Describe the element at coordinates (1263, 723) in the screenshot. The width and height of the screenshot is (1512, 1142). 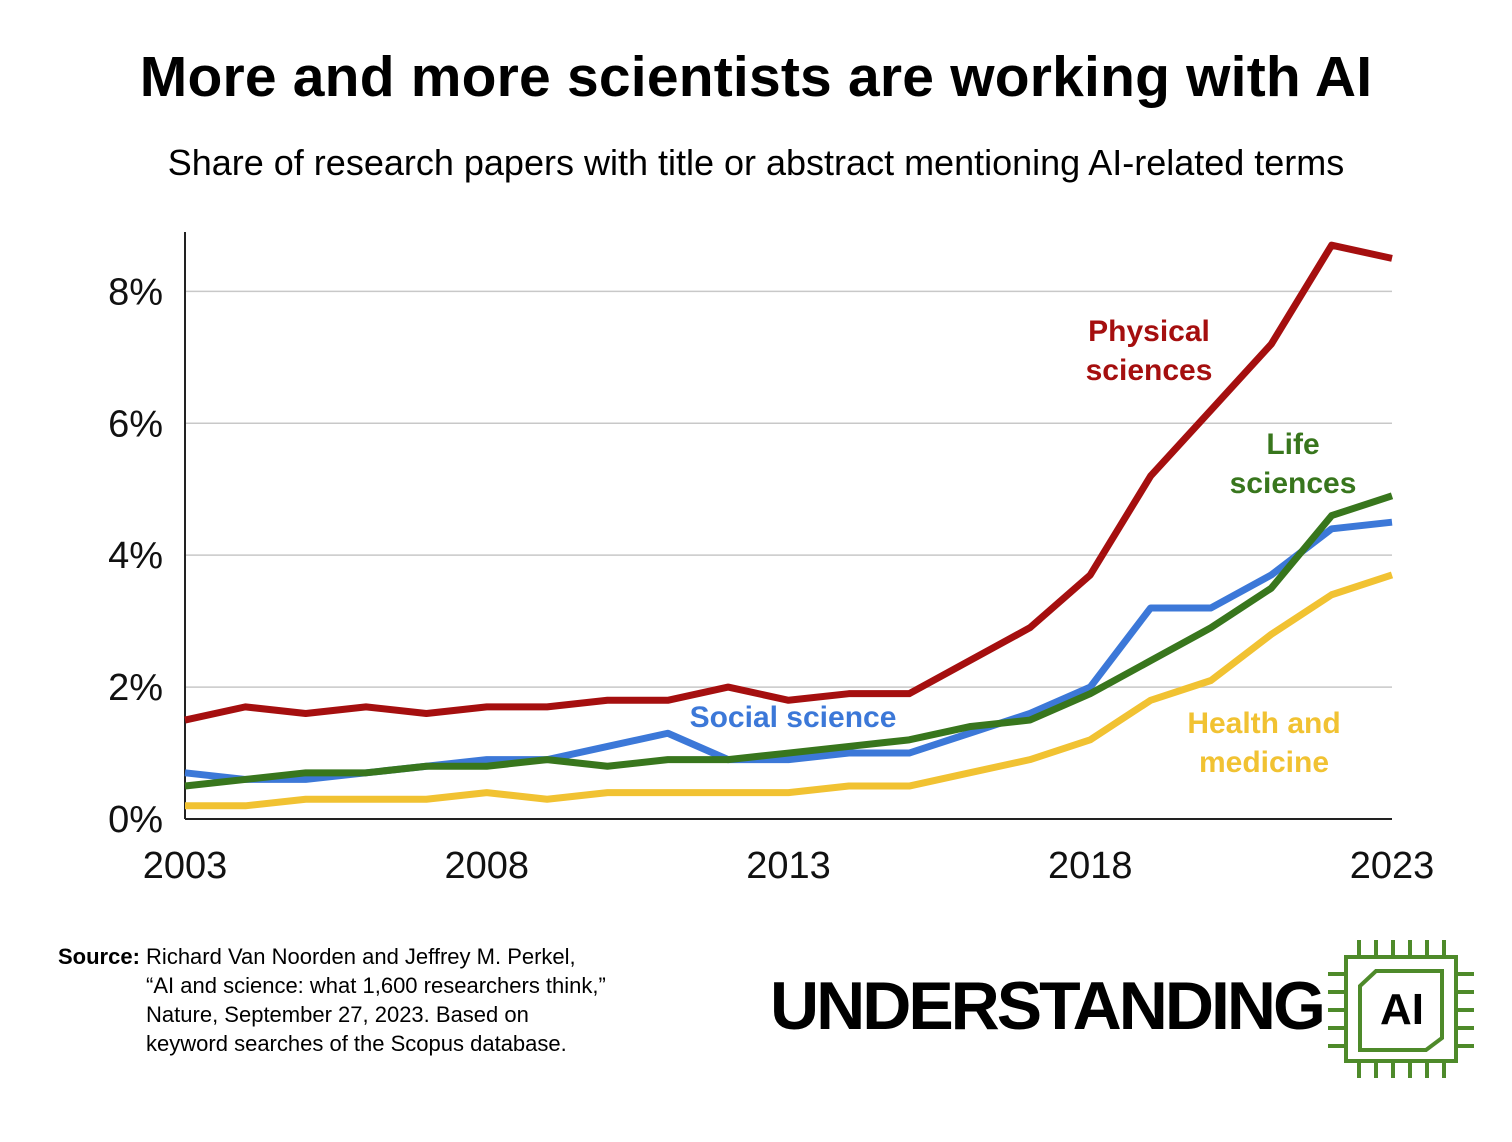
I see `series-label: Health and` at that location.